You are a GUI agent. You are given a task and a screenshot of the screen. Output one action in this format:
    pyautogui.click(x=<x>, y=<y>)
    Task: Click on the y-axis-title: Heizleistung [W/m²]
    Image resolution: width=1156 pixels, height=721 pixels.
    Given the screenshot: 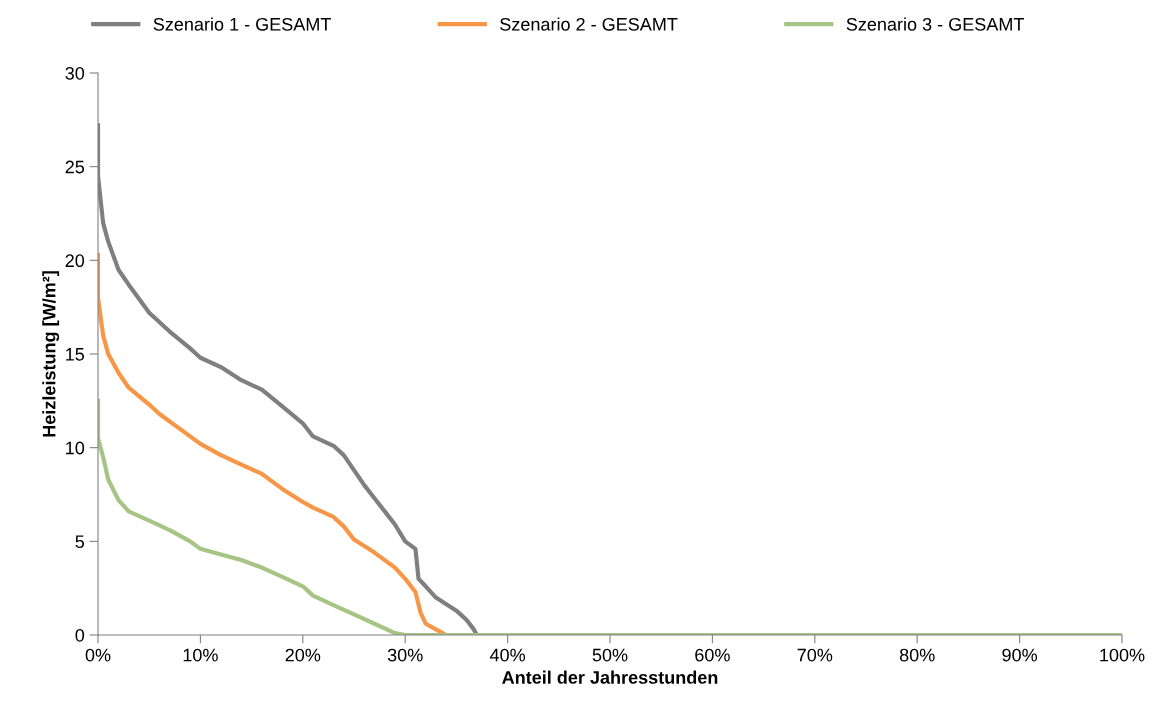 What is the action you would take?
    pyautogui.click(x=51, y=354)
    